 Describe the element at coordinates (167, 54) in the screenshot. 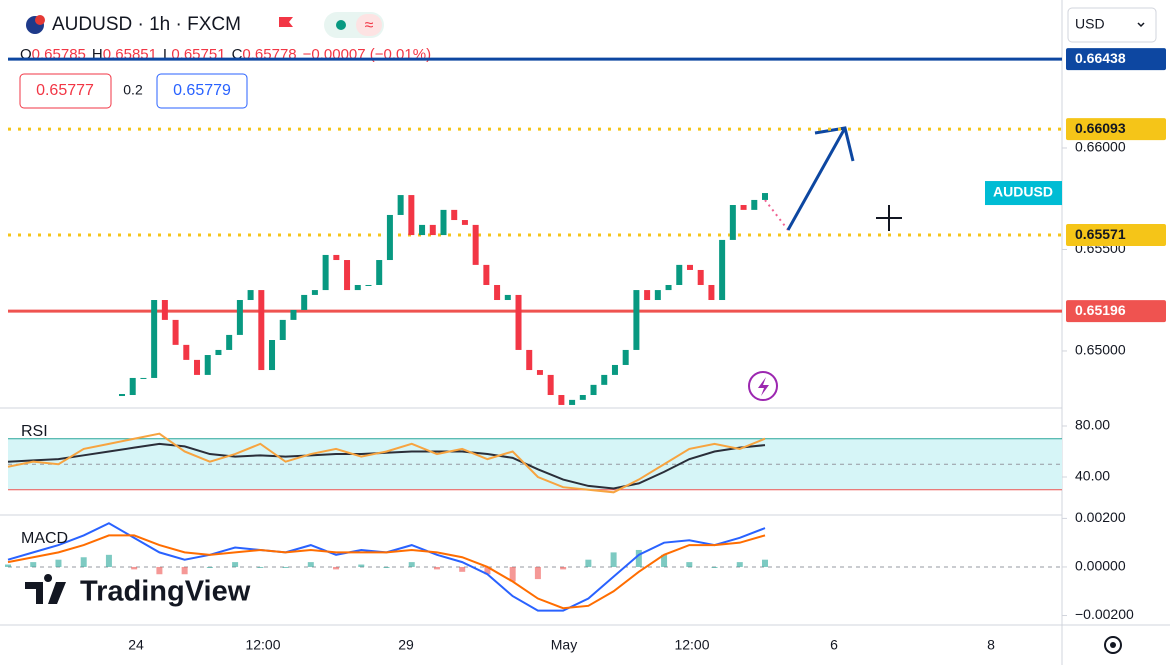

I see `ohlc-label: L` at that location.